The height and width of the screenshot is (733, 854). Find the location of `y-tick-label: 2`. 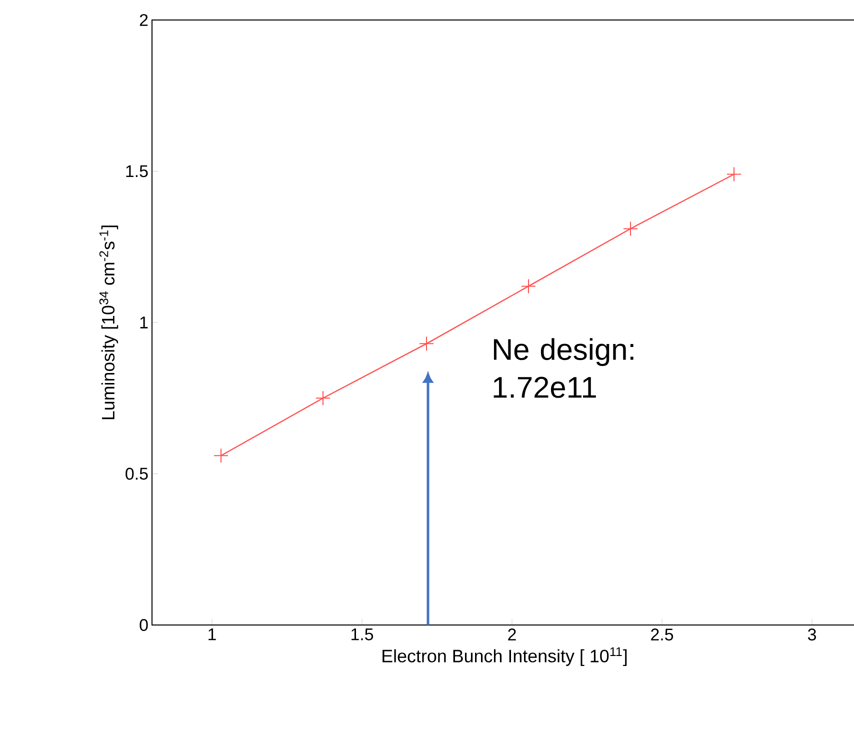

y-tick-label: 2 is located at coordinates (144, 20).